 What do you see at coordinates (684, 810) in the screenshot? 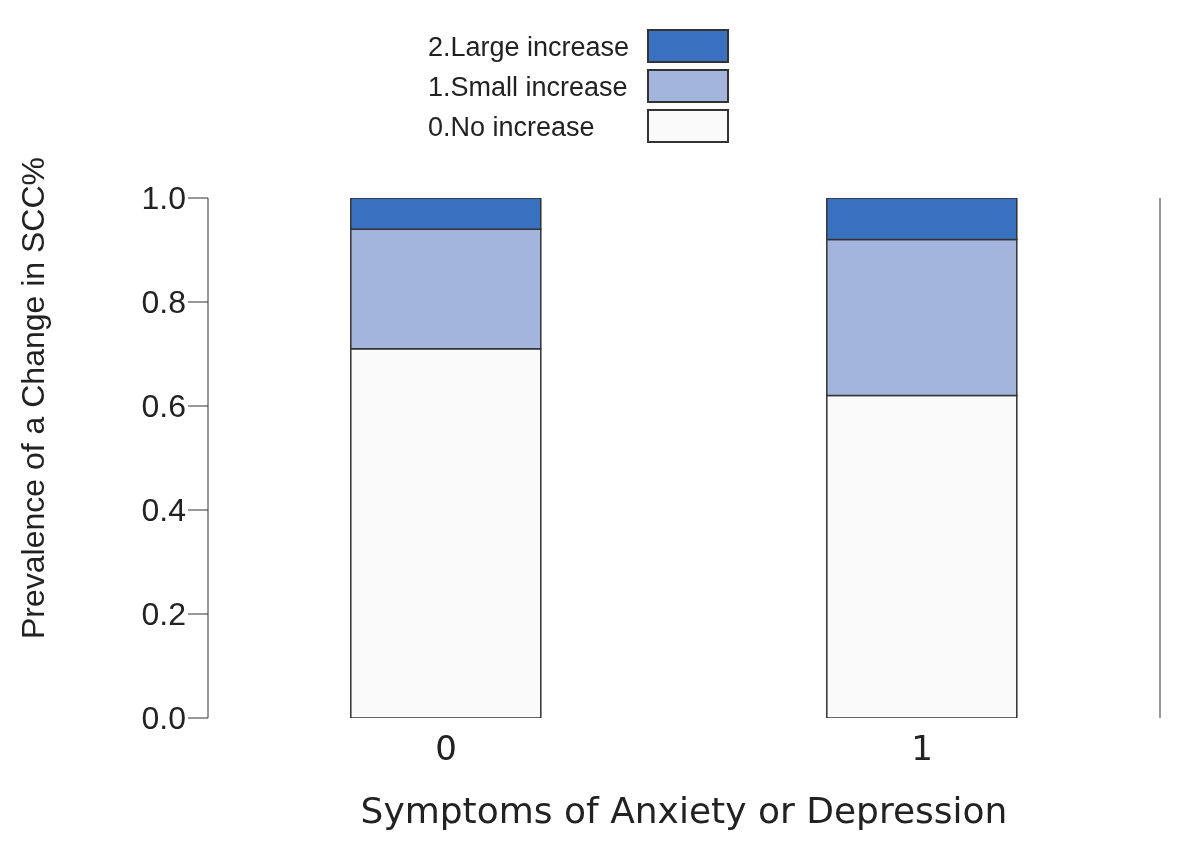
I see `x-axis-title: Symptoms of Anxiety or Depression` at bounding box center [684, 810].